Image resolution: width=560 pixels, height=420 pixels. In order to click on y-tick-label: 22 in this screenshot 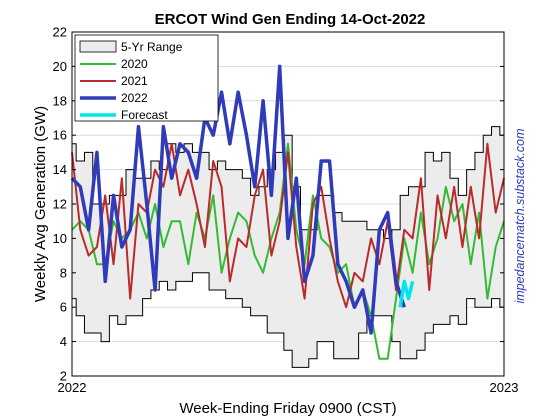, I will do `click(60, 32)`.